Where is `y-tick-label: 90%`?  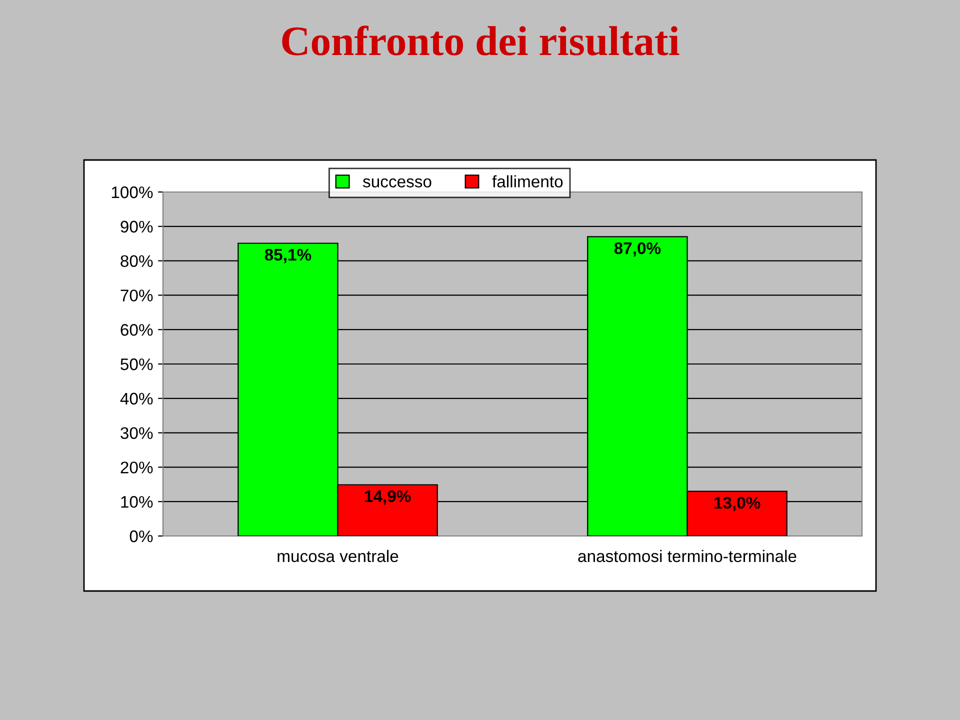
y-tick-label: 90% is located at coordinates (136, 226).